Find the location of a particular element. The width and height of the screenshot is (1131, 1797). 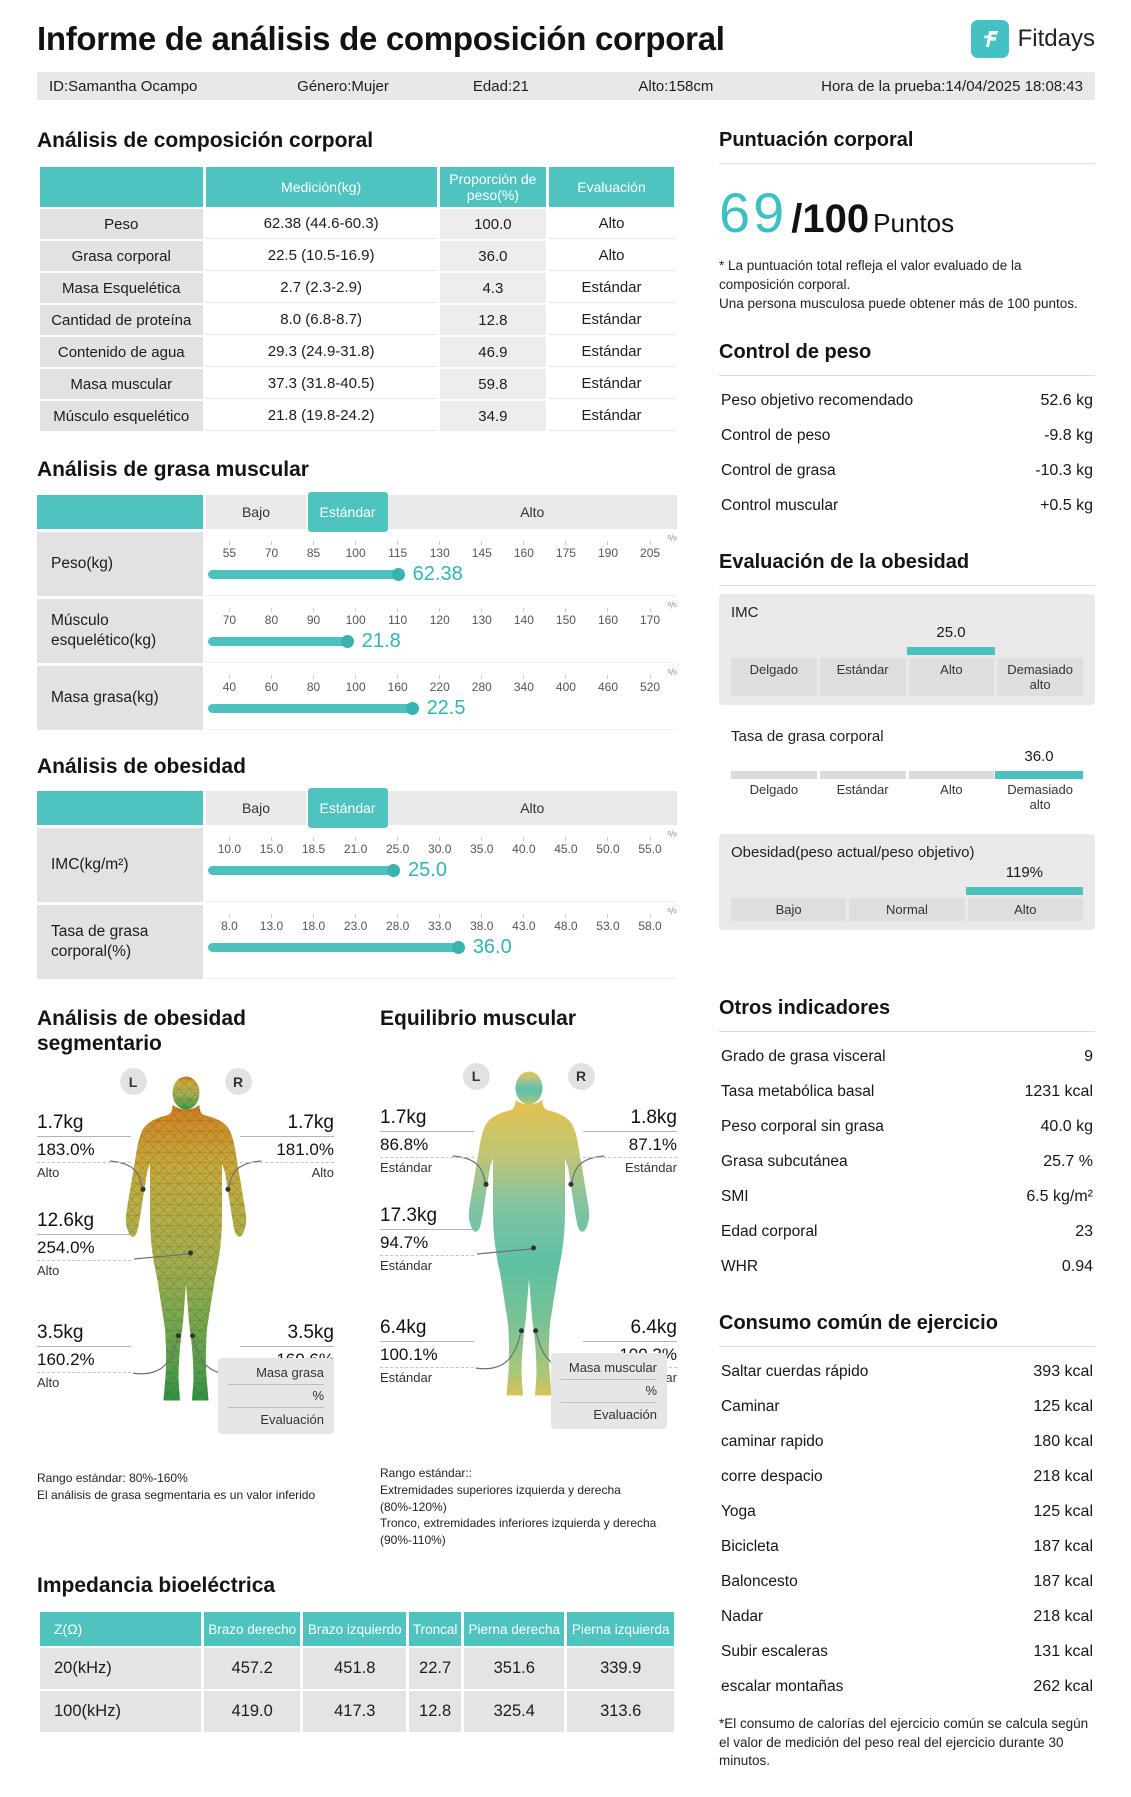

cell-value: 12.8 is located at coordinates (435, 1712).